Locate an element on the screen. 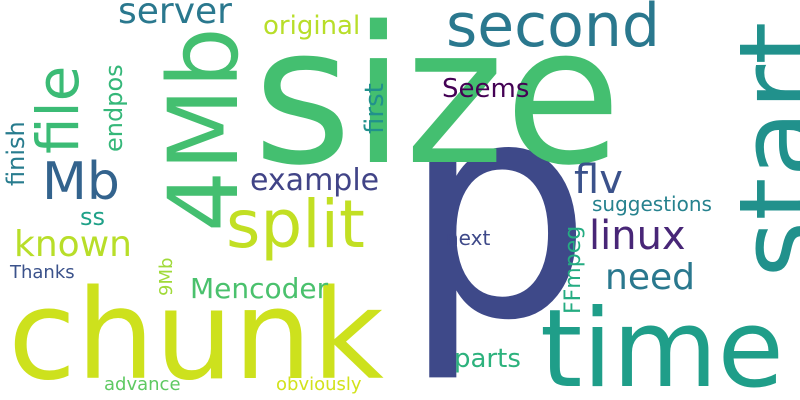 The width and height of the screenshot is (800, 400). word-linux: linux is located at coordinates (637, 236).